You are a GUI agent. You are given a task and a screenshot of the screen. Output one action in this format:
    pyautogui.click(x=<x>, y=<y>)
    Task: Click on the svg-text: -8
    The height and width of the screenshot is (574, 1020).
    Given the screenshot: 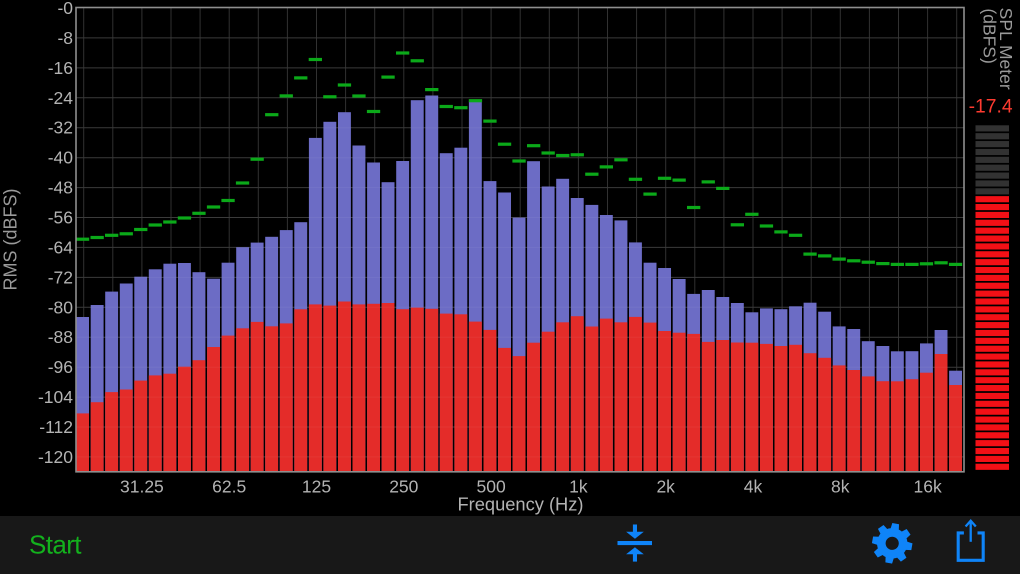 What is the action you would take?
    pyautogui.click(x=65, y=38)
    